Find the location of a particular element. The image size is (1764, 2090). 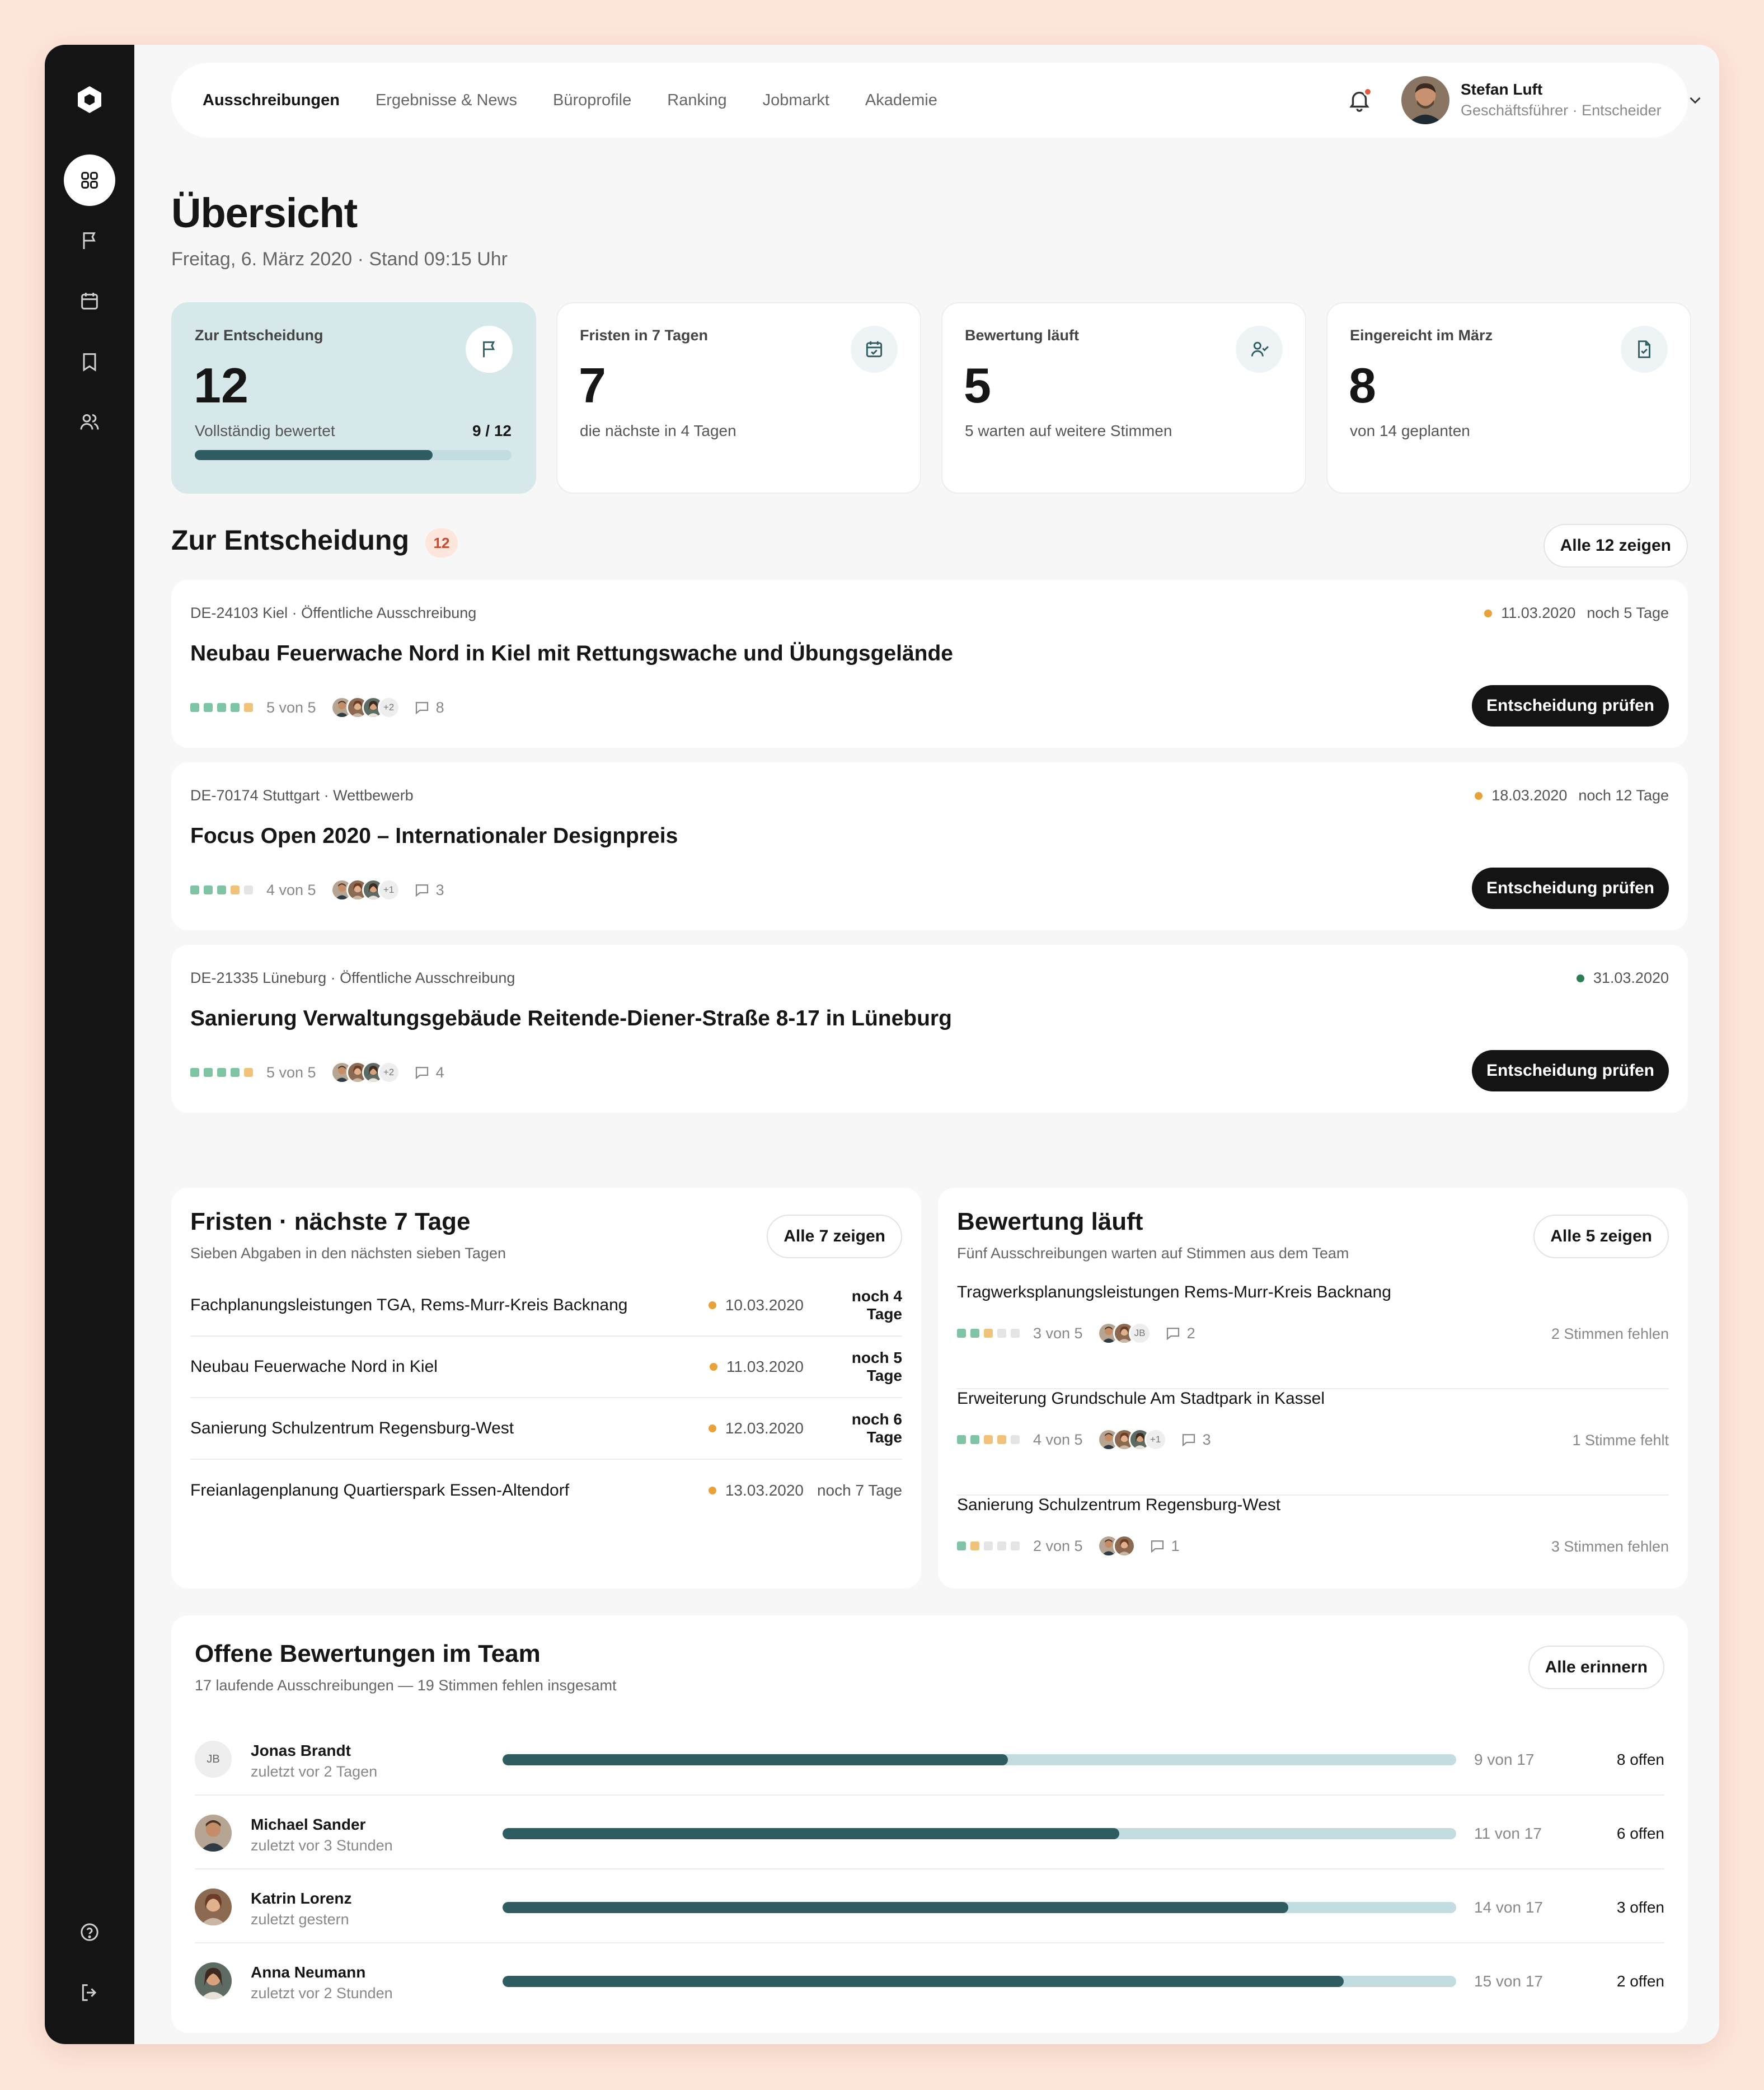

sidebar-item-calendar is located at coordinates (90, 301).